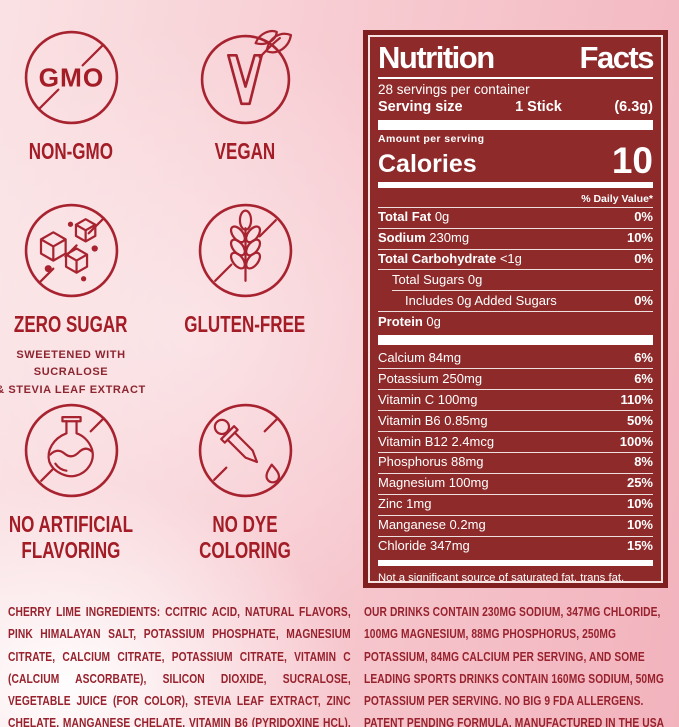 The height and width of the screenshot is (727, 679). Describe the element at coordinates (617, 198) in the screenshot. I see `daily-value-header: % Daily Value*` at that location.